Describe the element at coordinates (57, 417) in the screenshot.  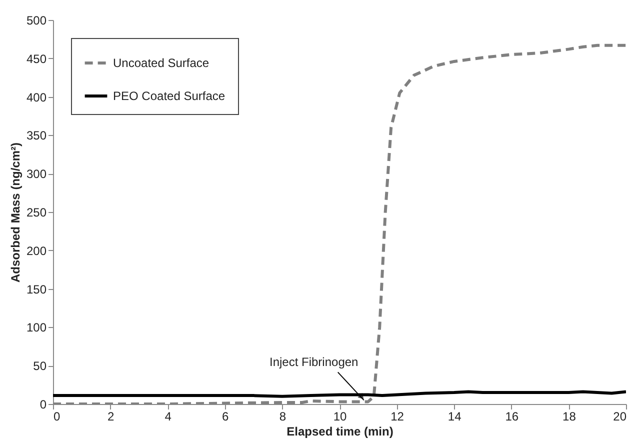
I see `x-tick-label: 0` at that location.